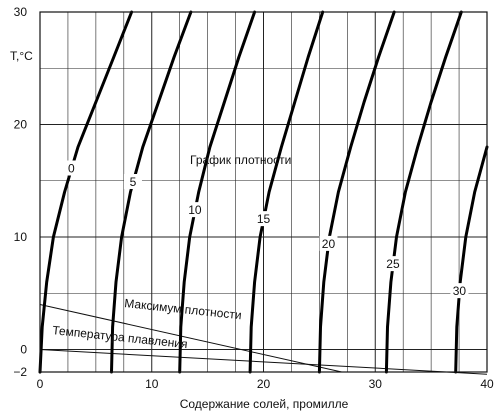  I want to click on curve-label: 0, so click(71, 169).